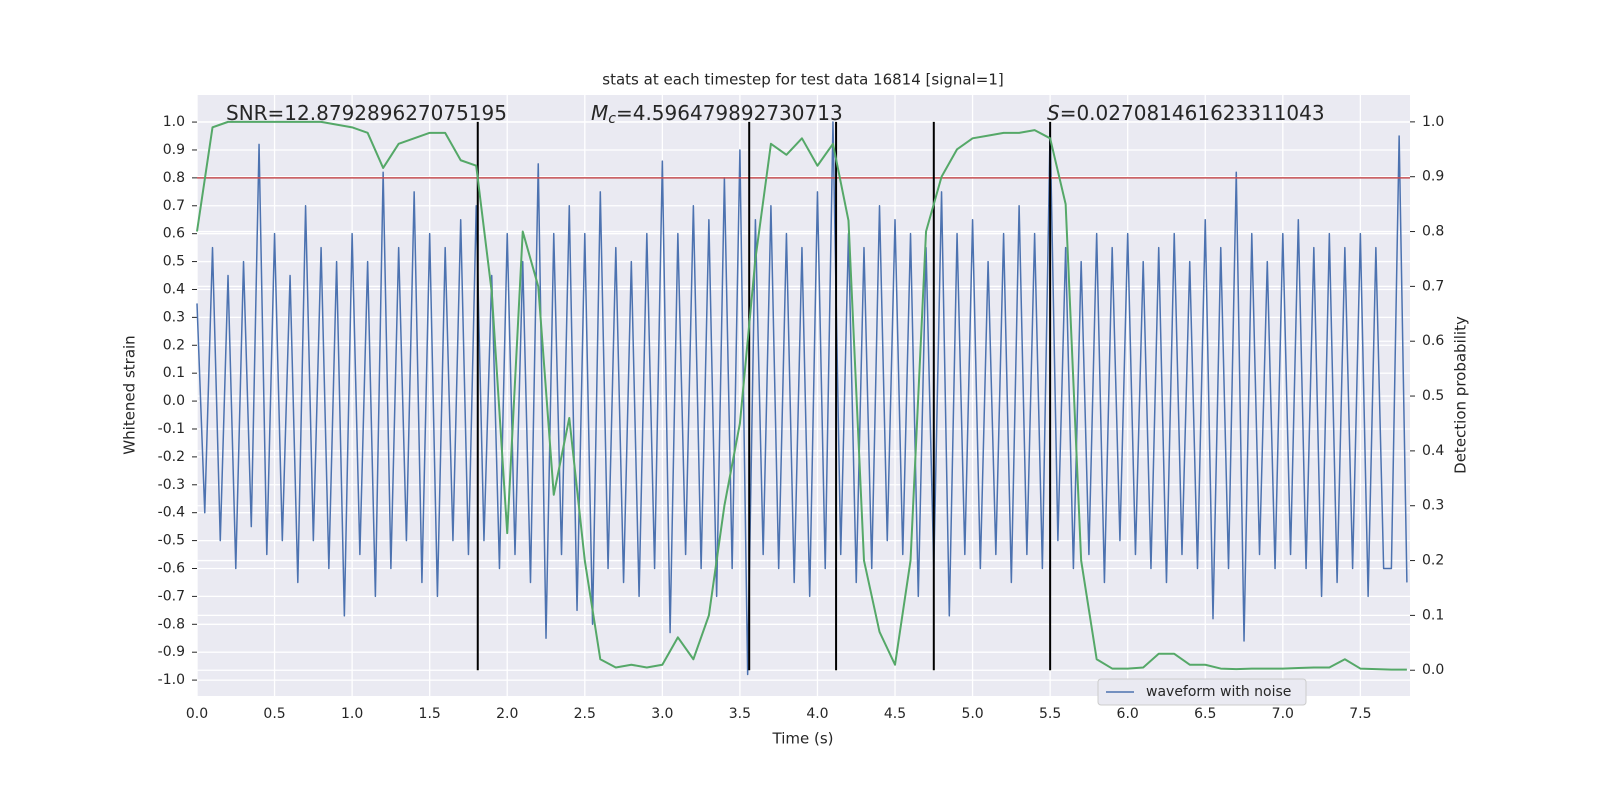 Image resolution: width=1600 pixels, height=800 pixels. Describe the element at coordinates (1192, 113) in the screenshot. I see `annotation-text: =0.027081461623311043` at that location.